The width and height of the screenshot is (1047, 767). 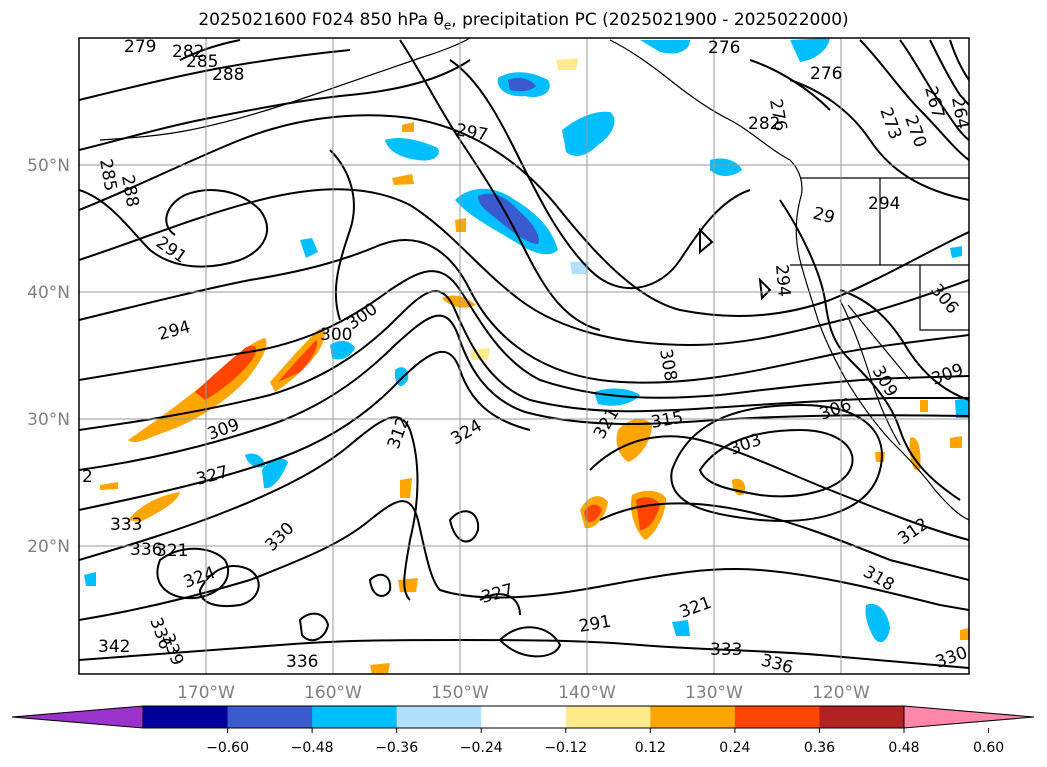 I want to click on colorbar-border, so click(x=523, y=717).